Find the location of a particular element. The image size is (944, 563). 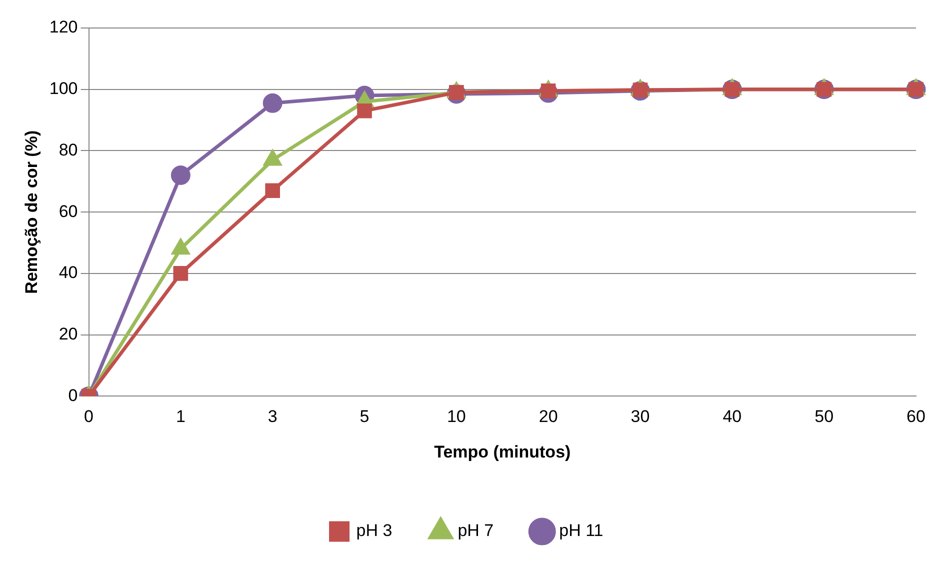

y-tick-label: 0 is located at coordinates (73, 395).